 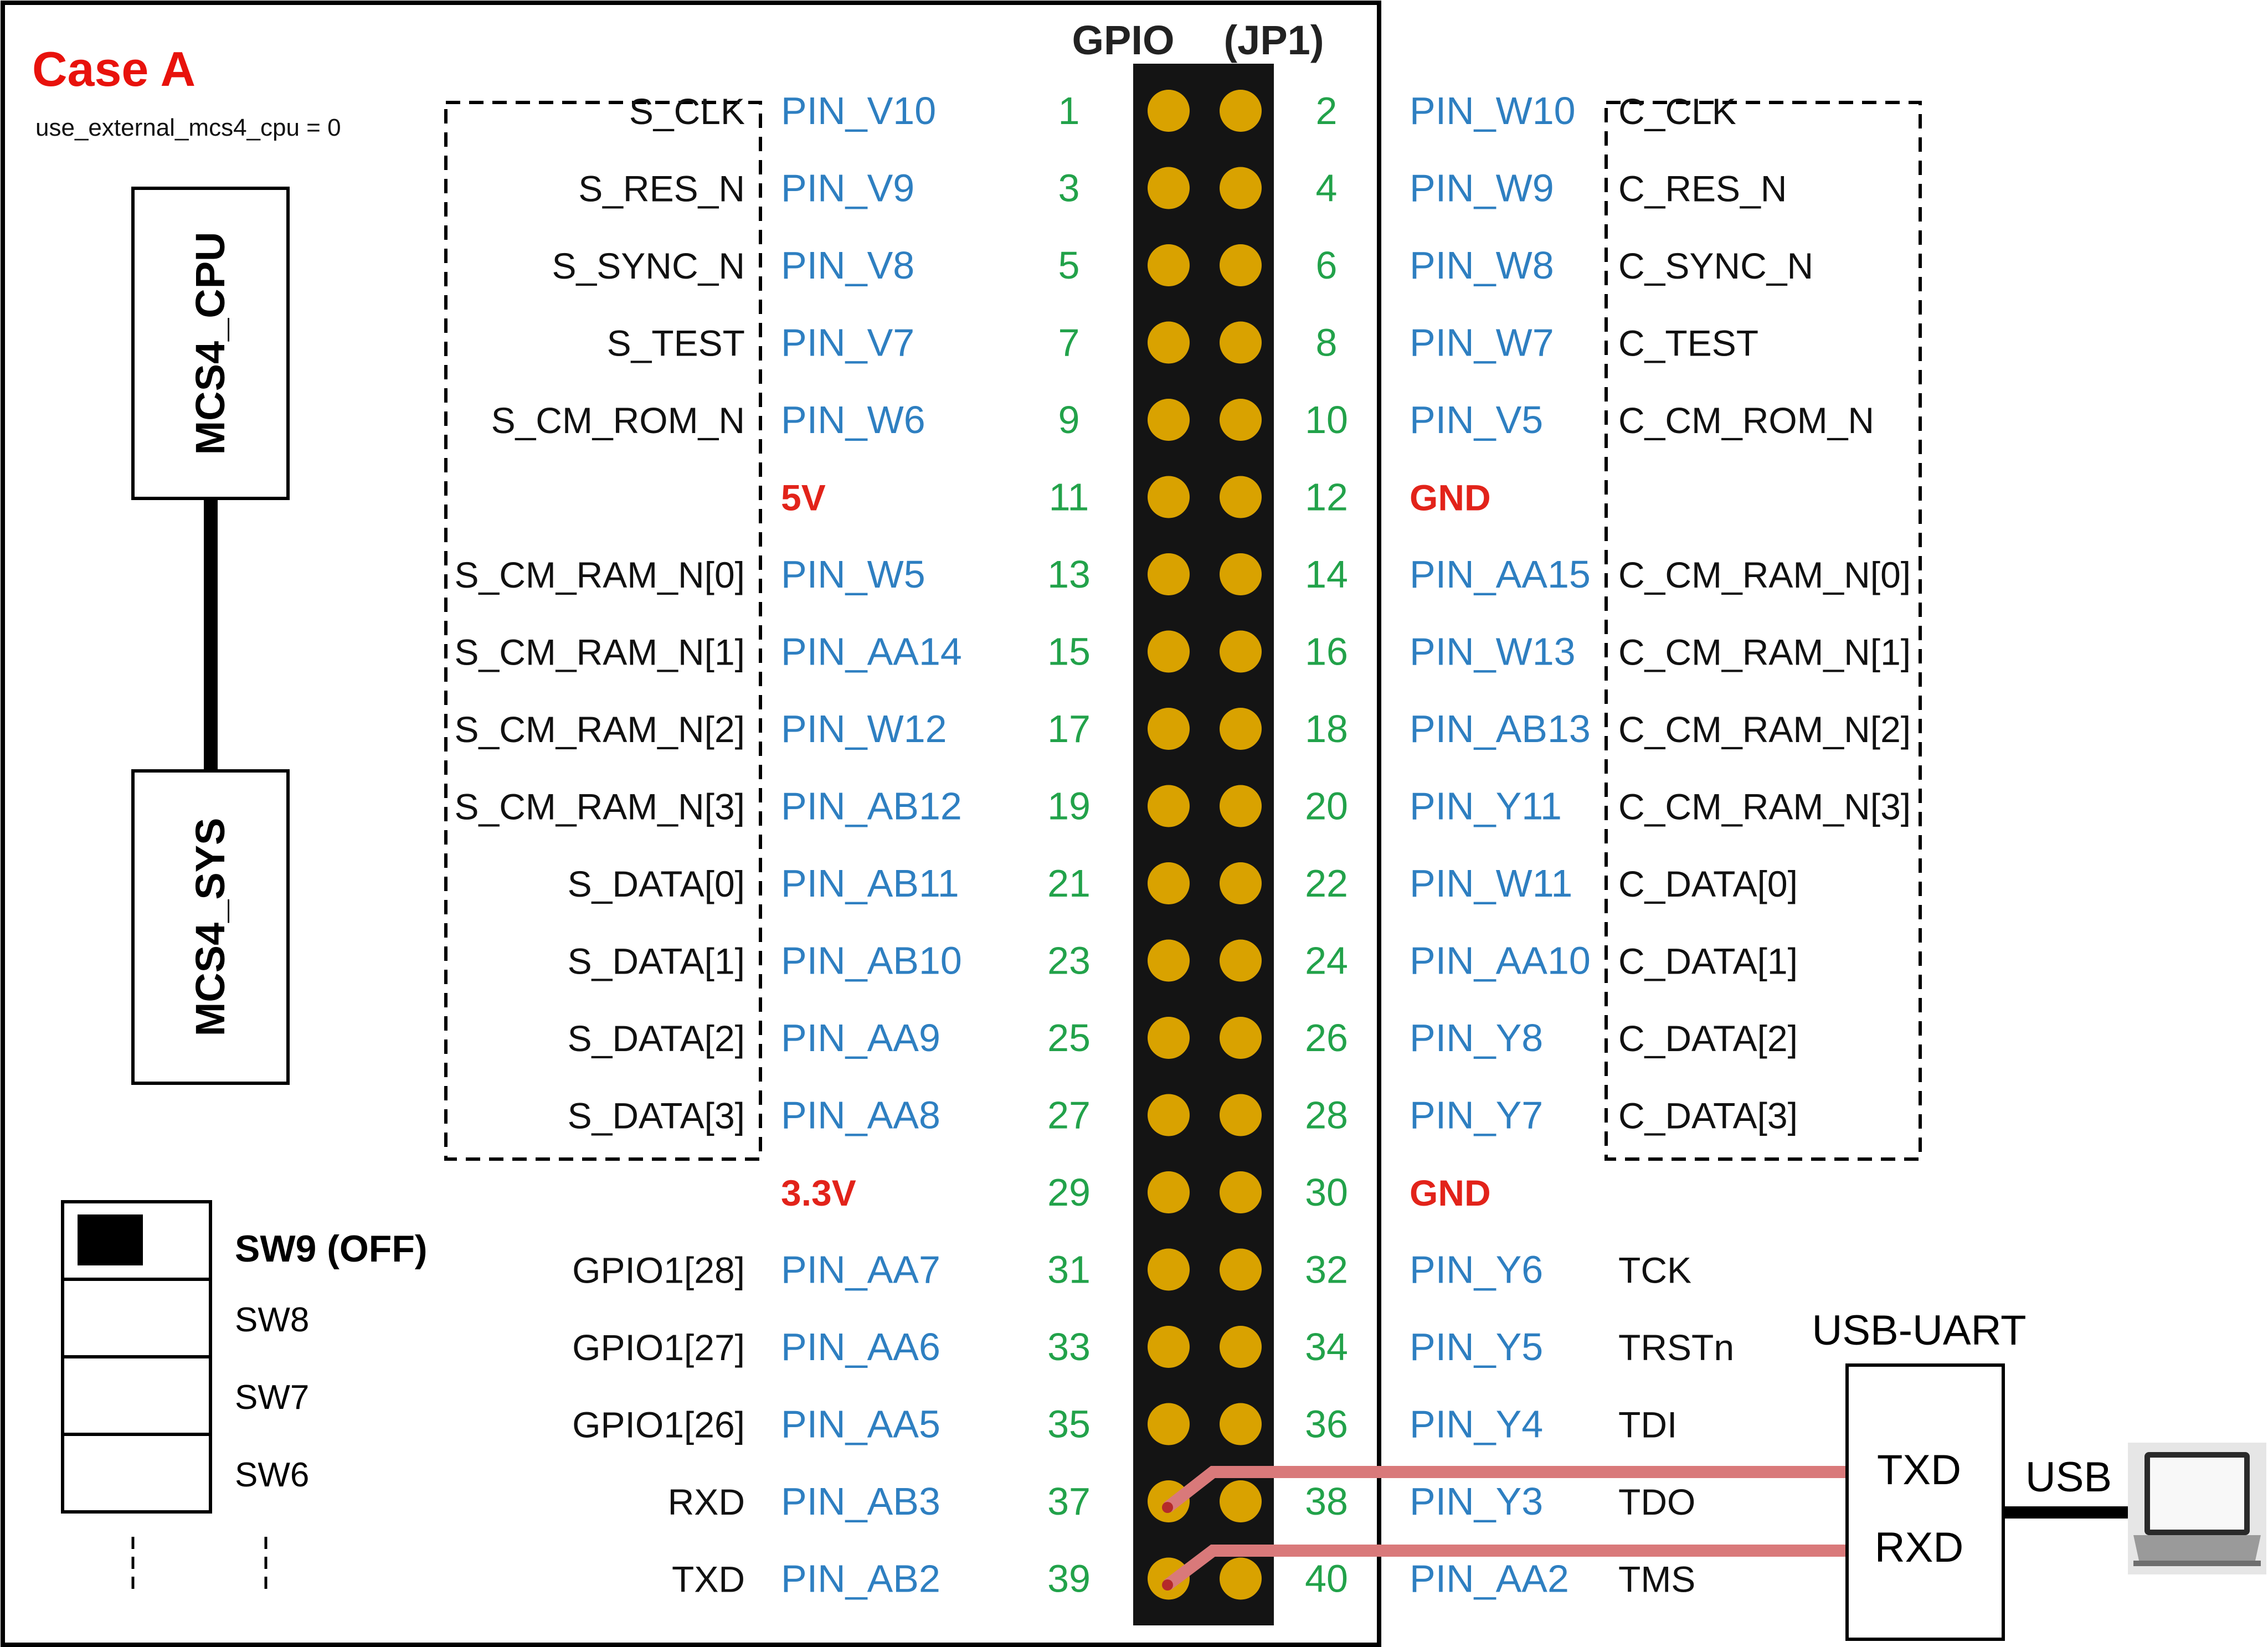 I want to click on left-signal-label: S_CM_RAM_N[0], so click(x=600, y=574).